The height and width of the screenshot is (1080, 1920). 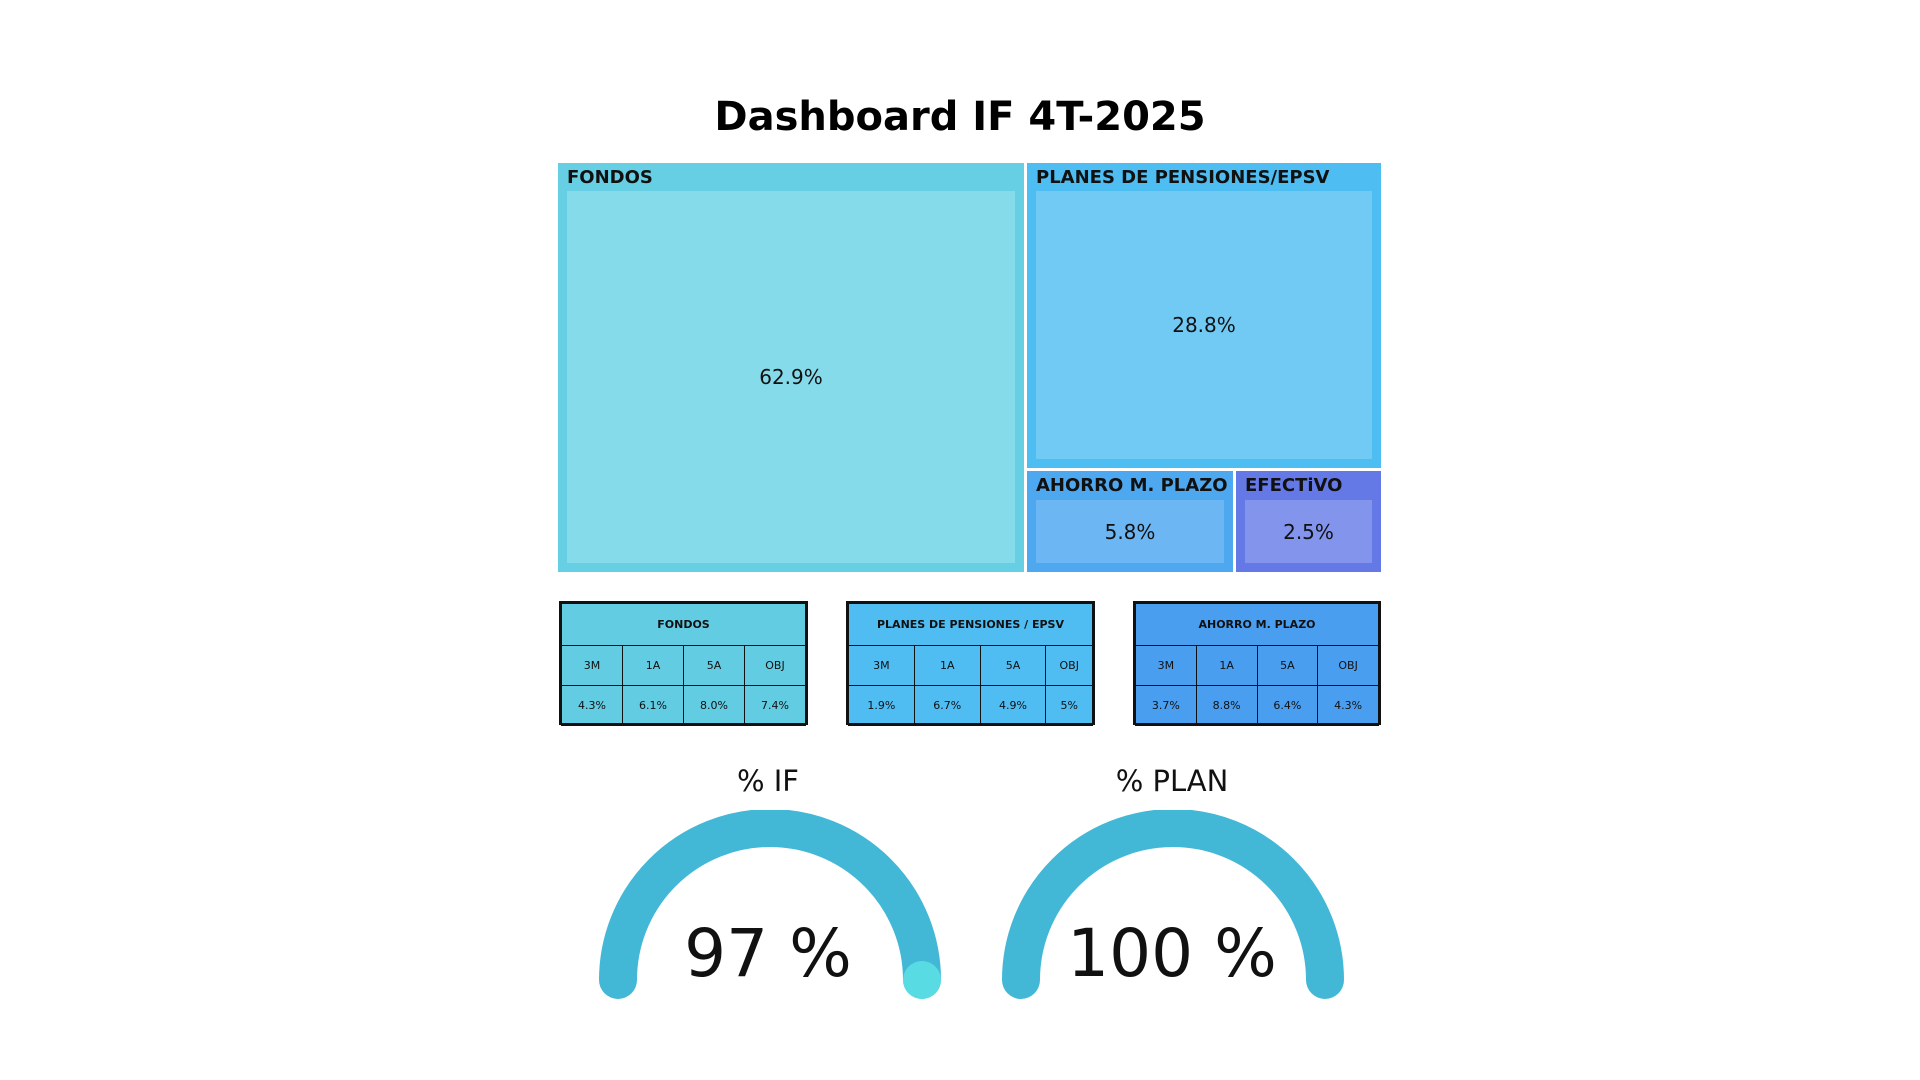 I want to click on treemap-label-ahorro: AHORRO M. PLAZO, so click(x=1132, y=485).